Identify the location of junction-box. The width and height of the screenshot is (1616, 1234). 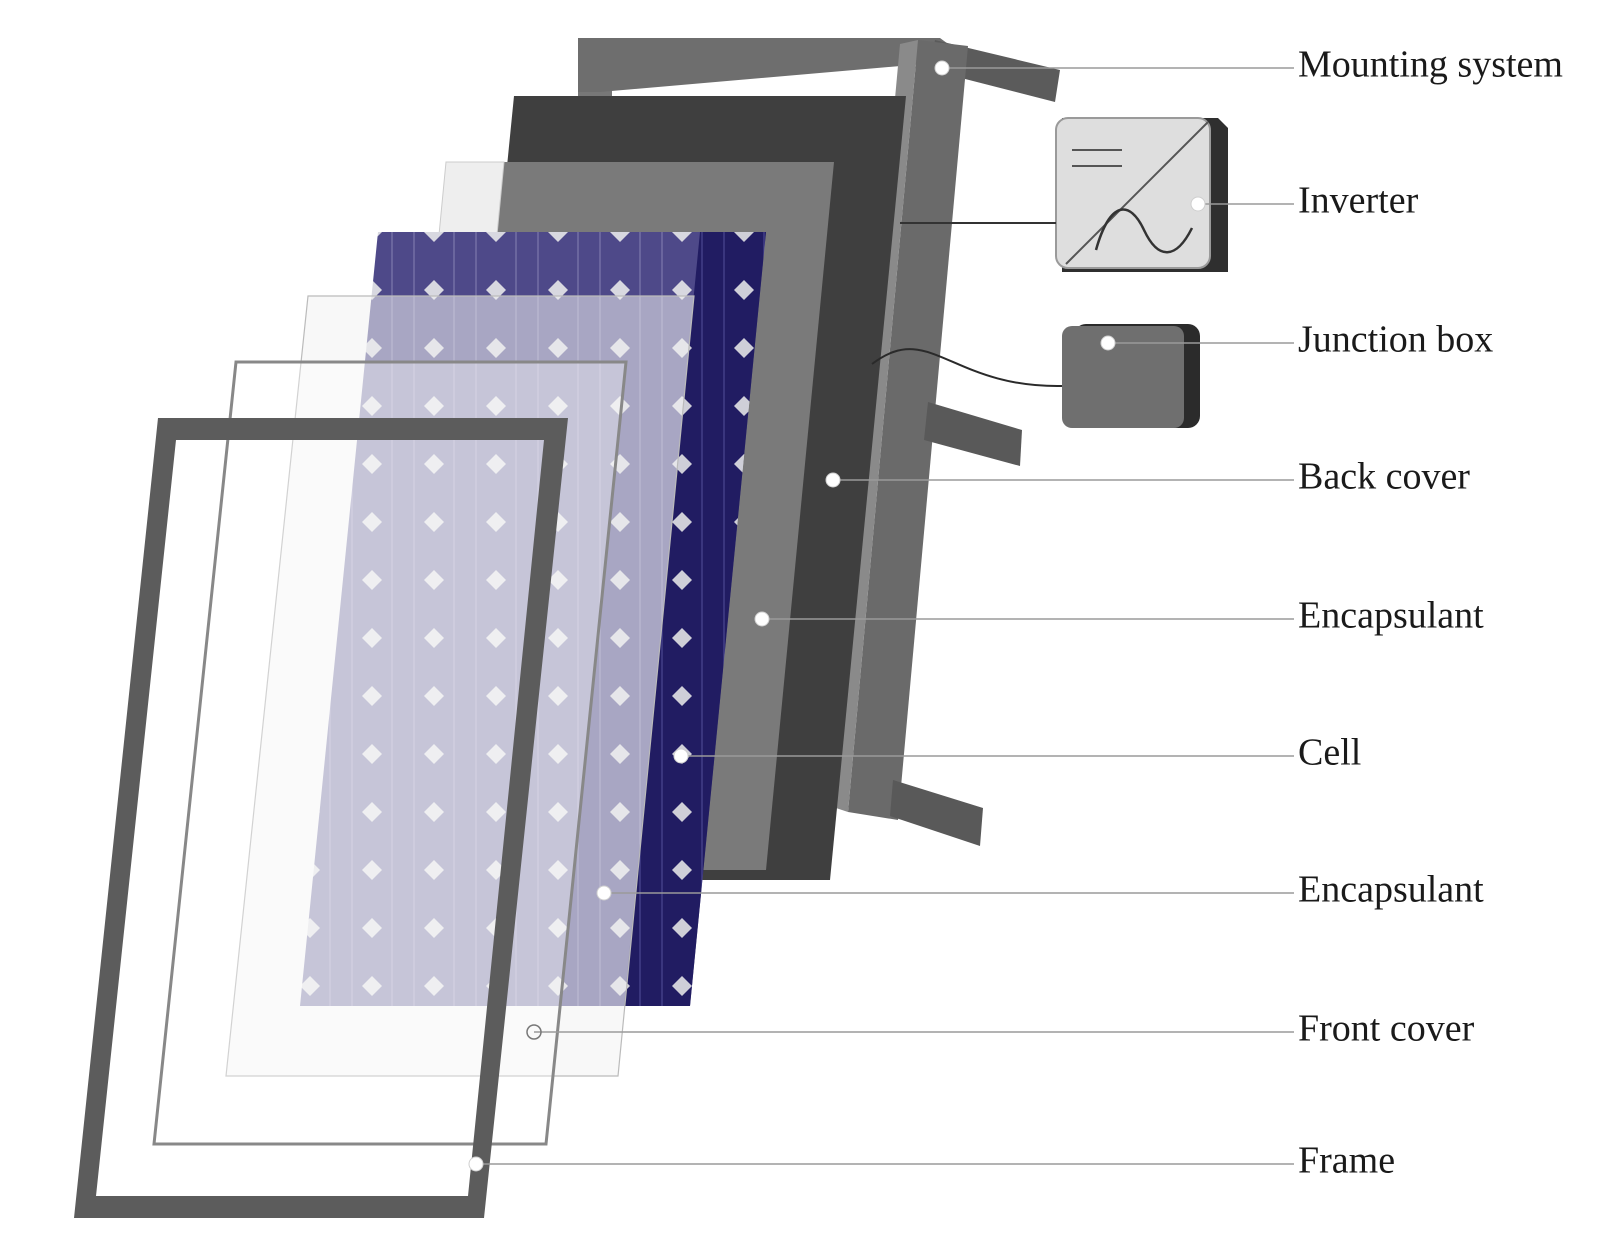
(1131, 376).